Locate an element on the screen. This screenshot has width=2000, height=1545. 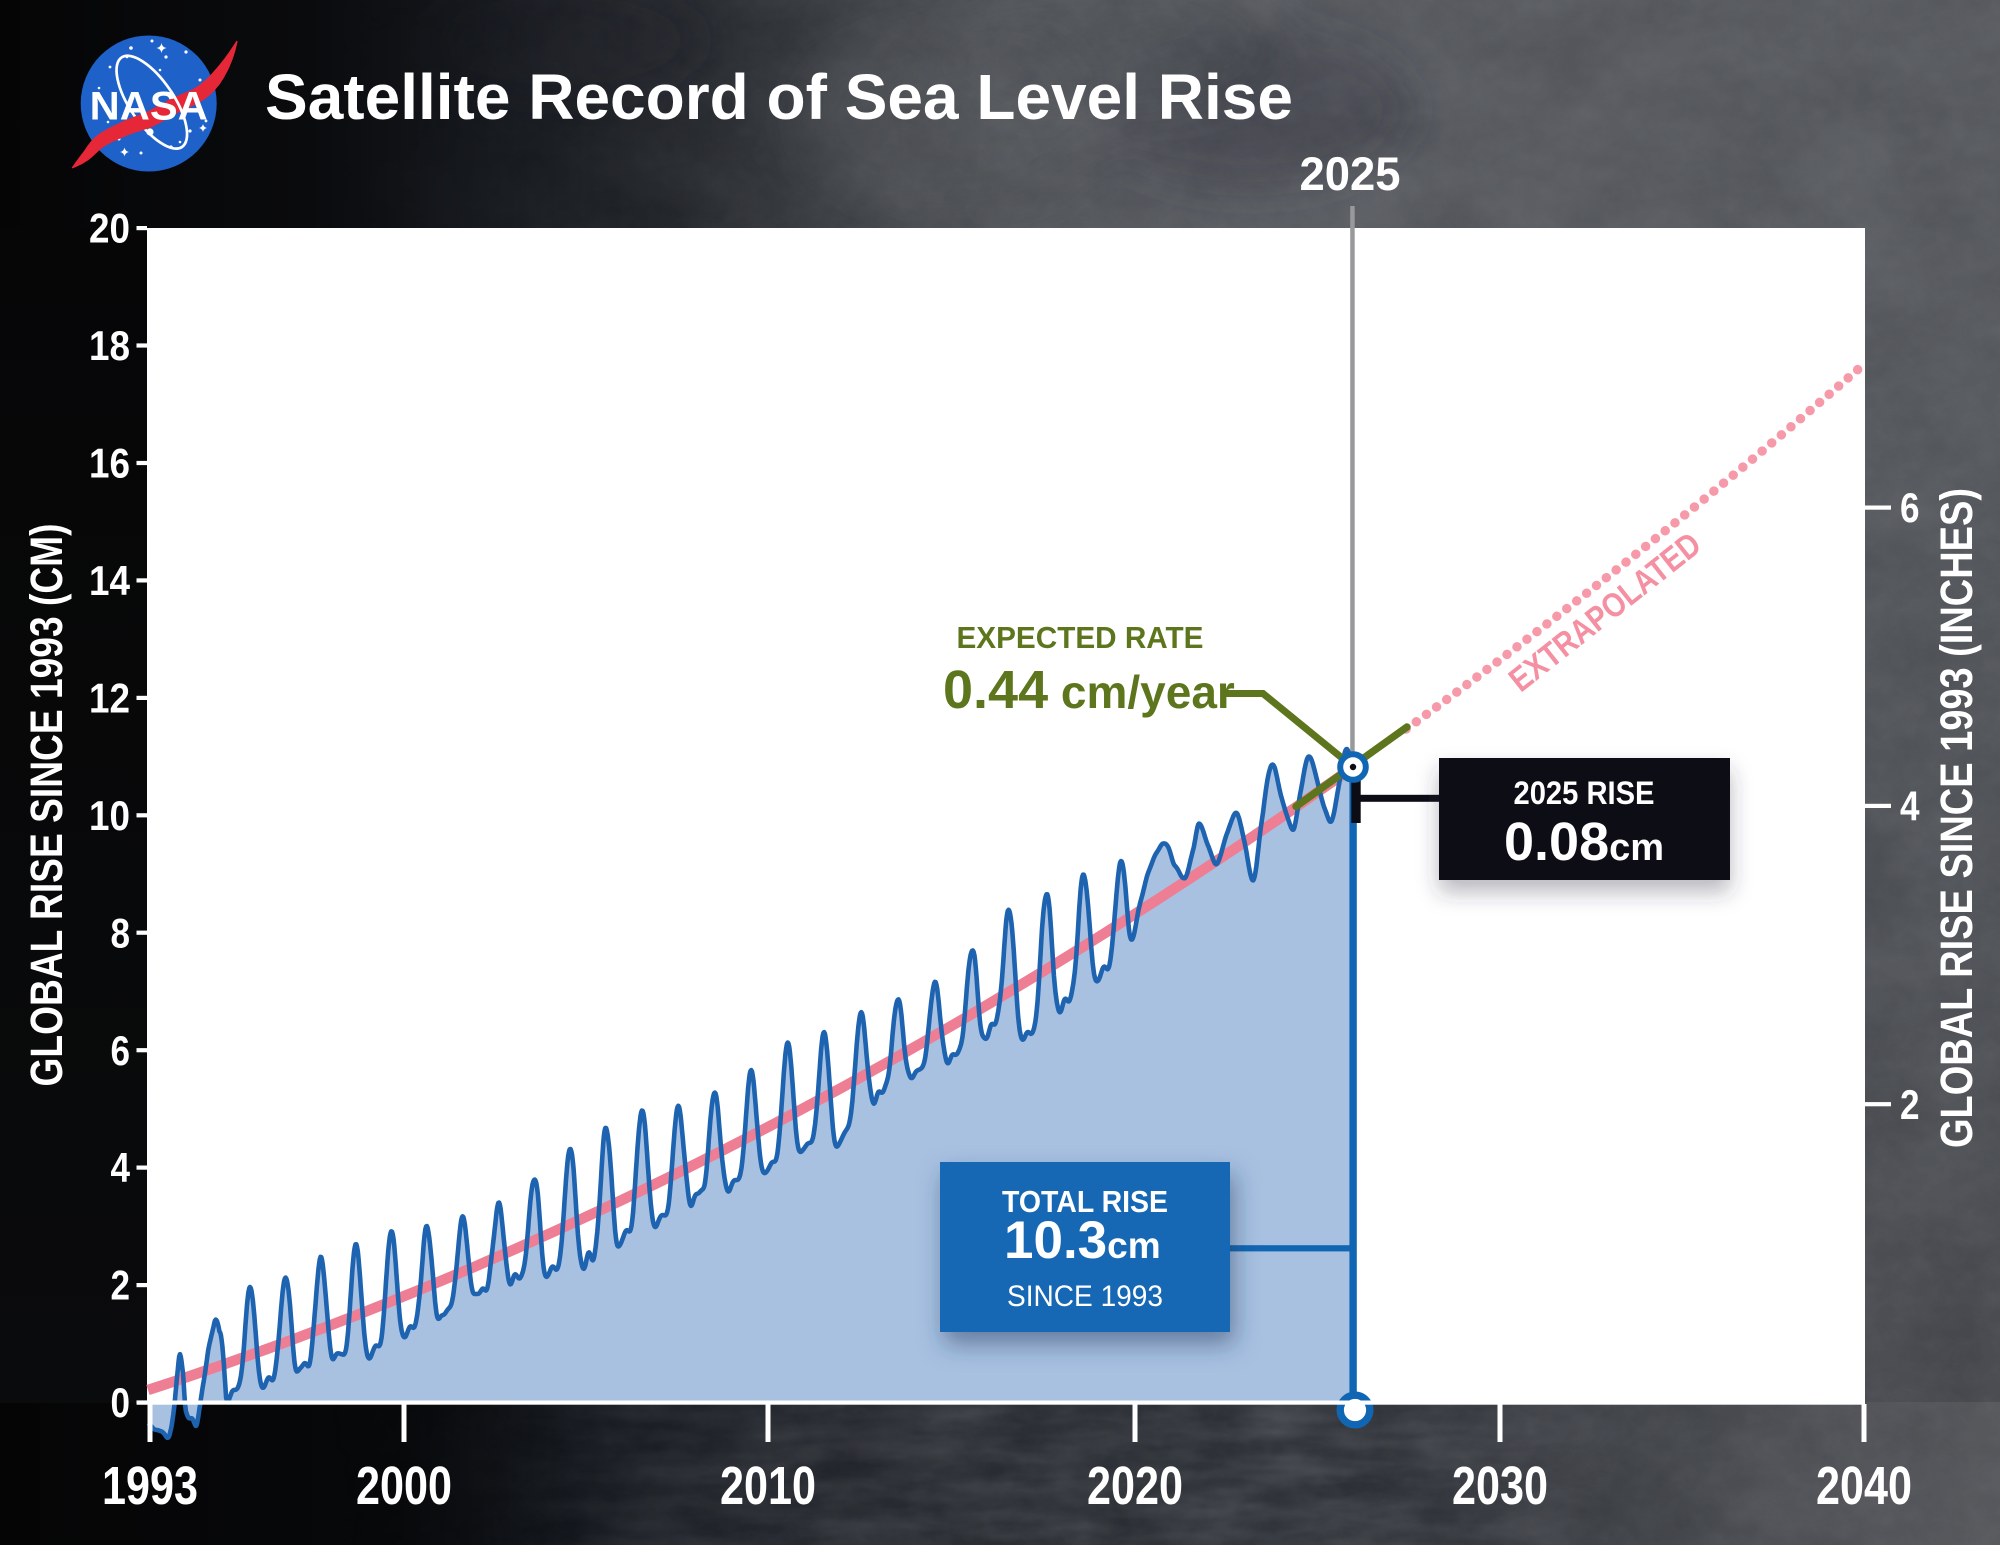
svg-text:GLOBAL RISE SINCE 1993 (INCHES: GLOBAL RISE SINCE 1993 (INCHES) is located at coordinates (1956, 818).